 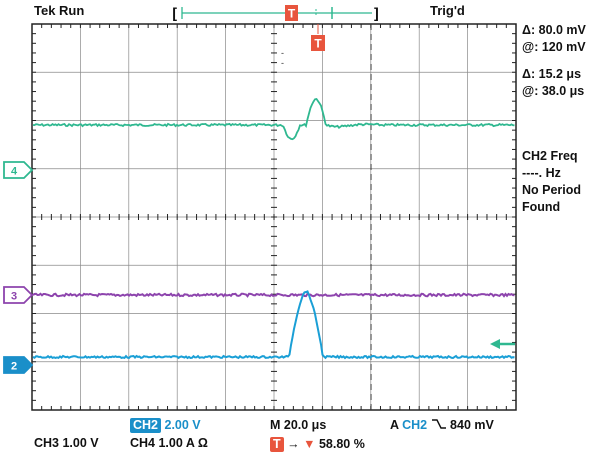 I want to click on record-bracket-left: [, so click(x=174, y=14).